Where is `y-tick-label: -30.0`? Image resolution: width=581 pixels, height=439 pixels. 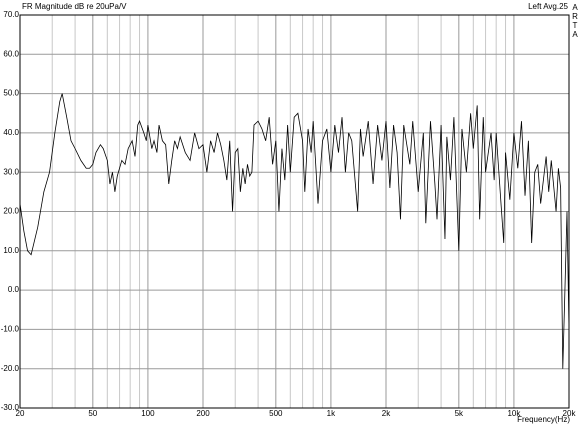
y-tick-label: -30.0 is located at coordinates (10, 407).